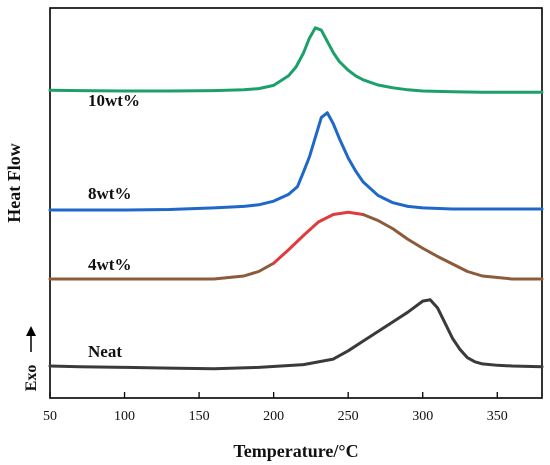  What do you see at coordinates (124, 416) in the screenshot?
I see `x-tick-label: 100` at bounding box center [124, 416].